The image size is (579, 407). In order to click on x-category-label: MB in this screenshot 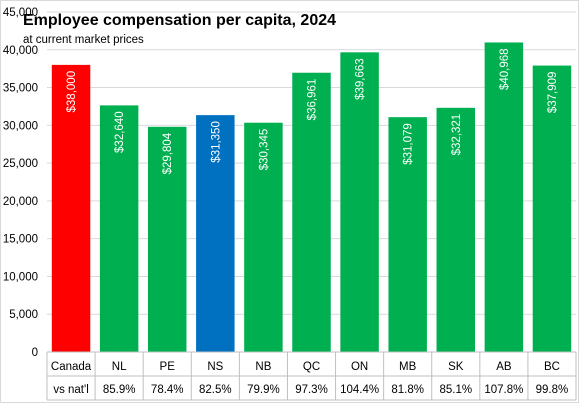, I will do `click(408, 367)`.